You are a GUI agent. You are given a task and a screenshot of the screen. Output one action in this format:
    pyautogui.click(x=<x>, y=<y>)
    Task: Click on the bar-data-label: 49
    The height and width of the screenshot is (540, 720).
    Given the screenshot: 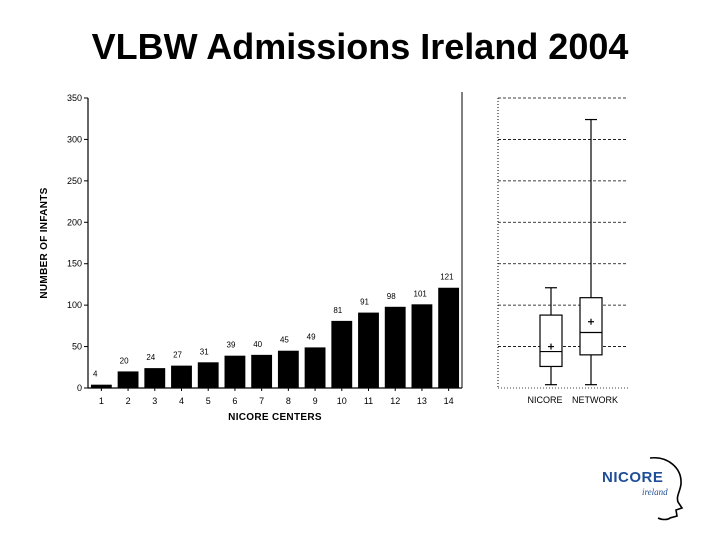 What is the action you would take?
    pyautogui.click(x=311, y=336)
    